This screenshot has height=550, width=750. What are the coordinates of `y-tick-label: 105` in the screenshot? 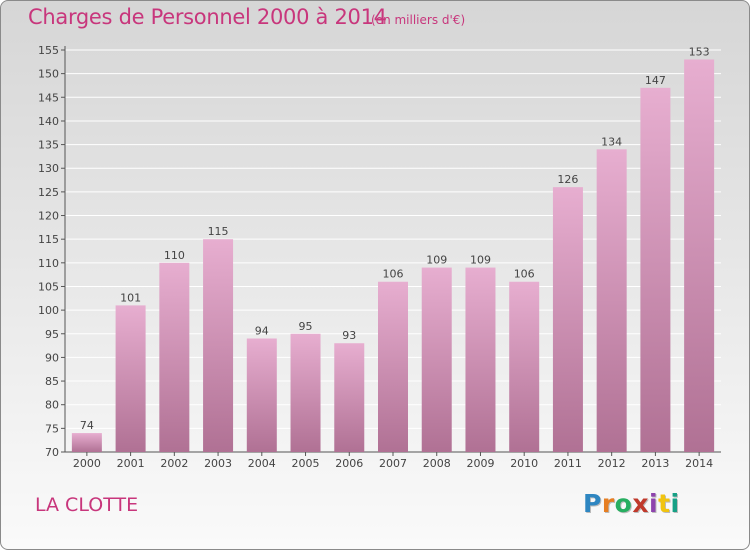 It's located at (48, 286).